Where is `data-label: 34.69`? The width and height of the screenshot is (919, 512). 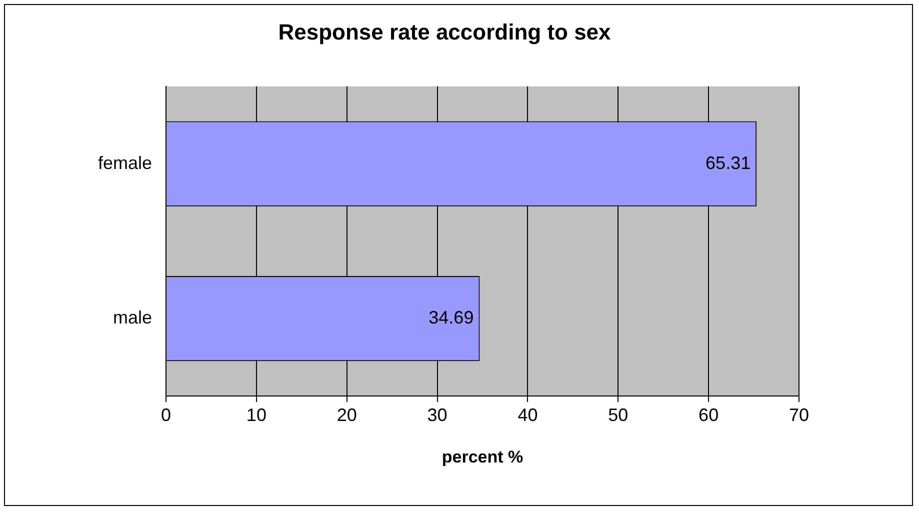
data-label: 34.69 is located at coordinates (451, 318).